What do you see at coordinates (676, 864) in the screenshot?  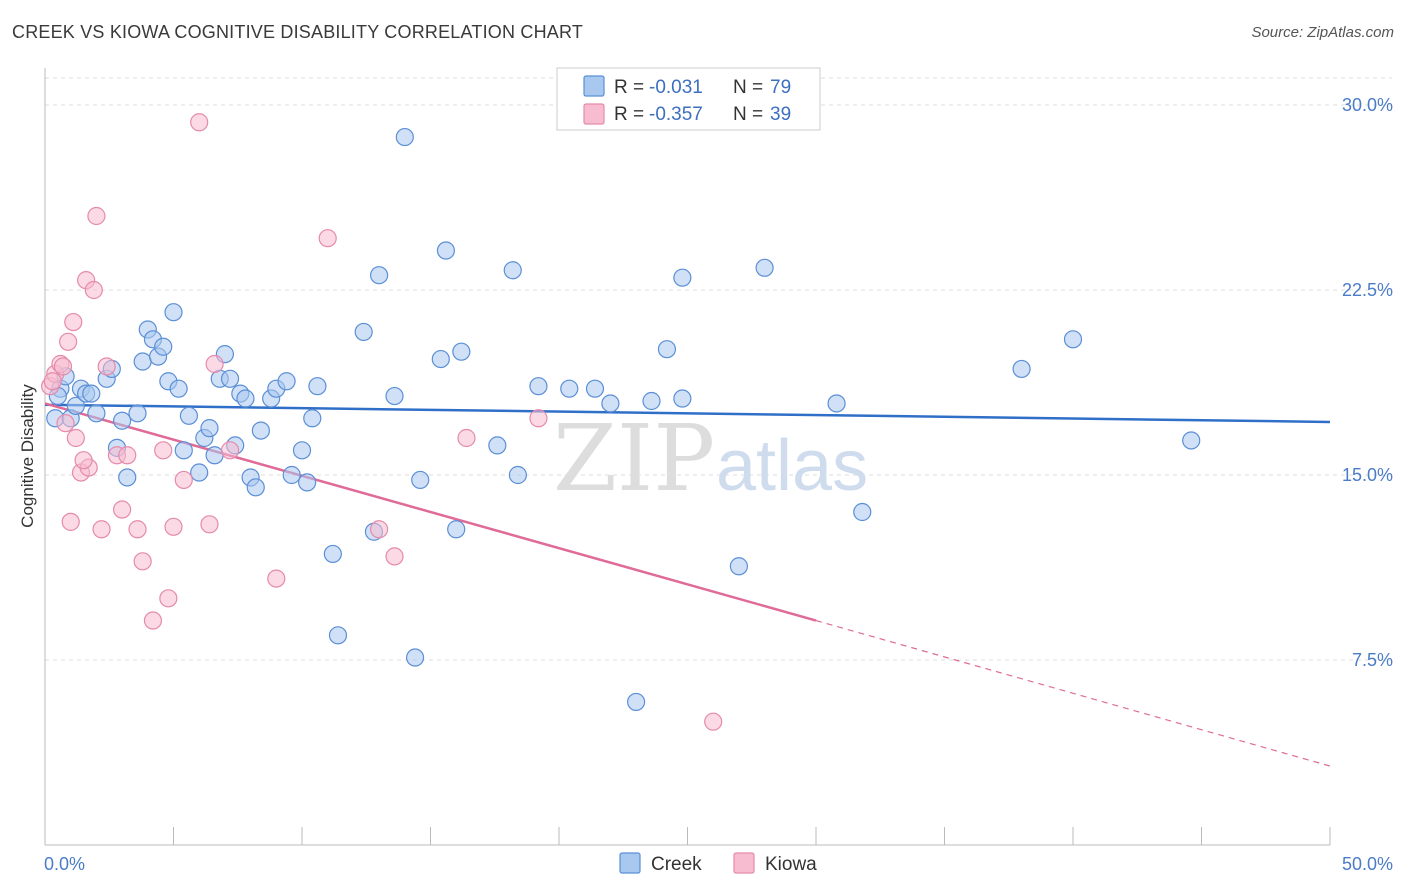 I see `bottom-legend-label-creek: Creek` at bounding box center [676, 864].